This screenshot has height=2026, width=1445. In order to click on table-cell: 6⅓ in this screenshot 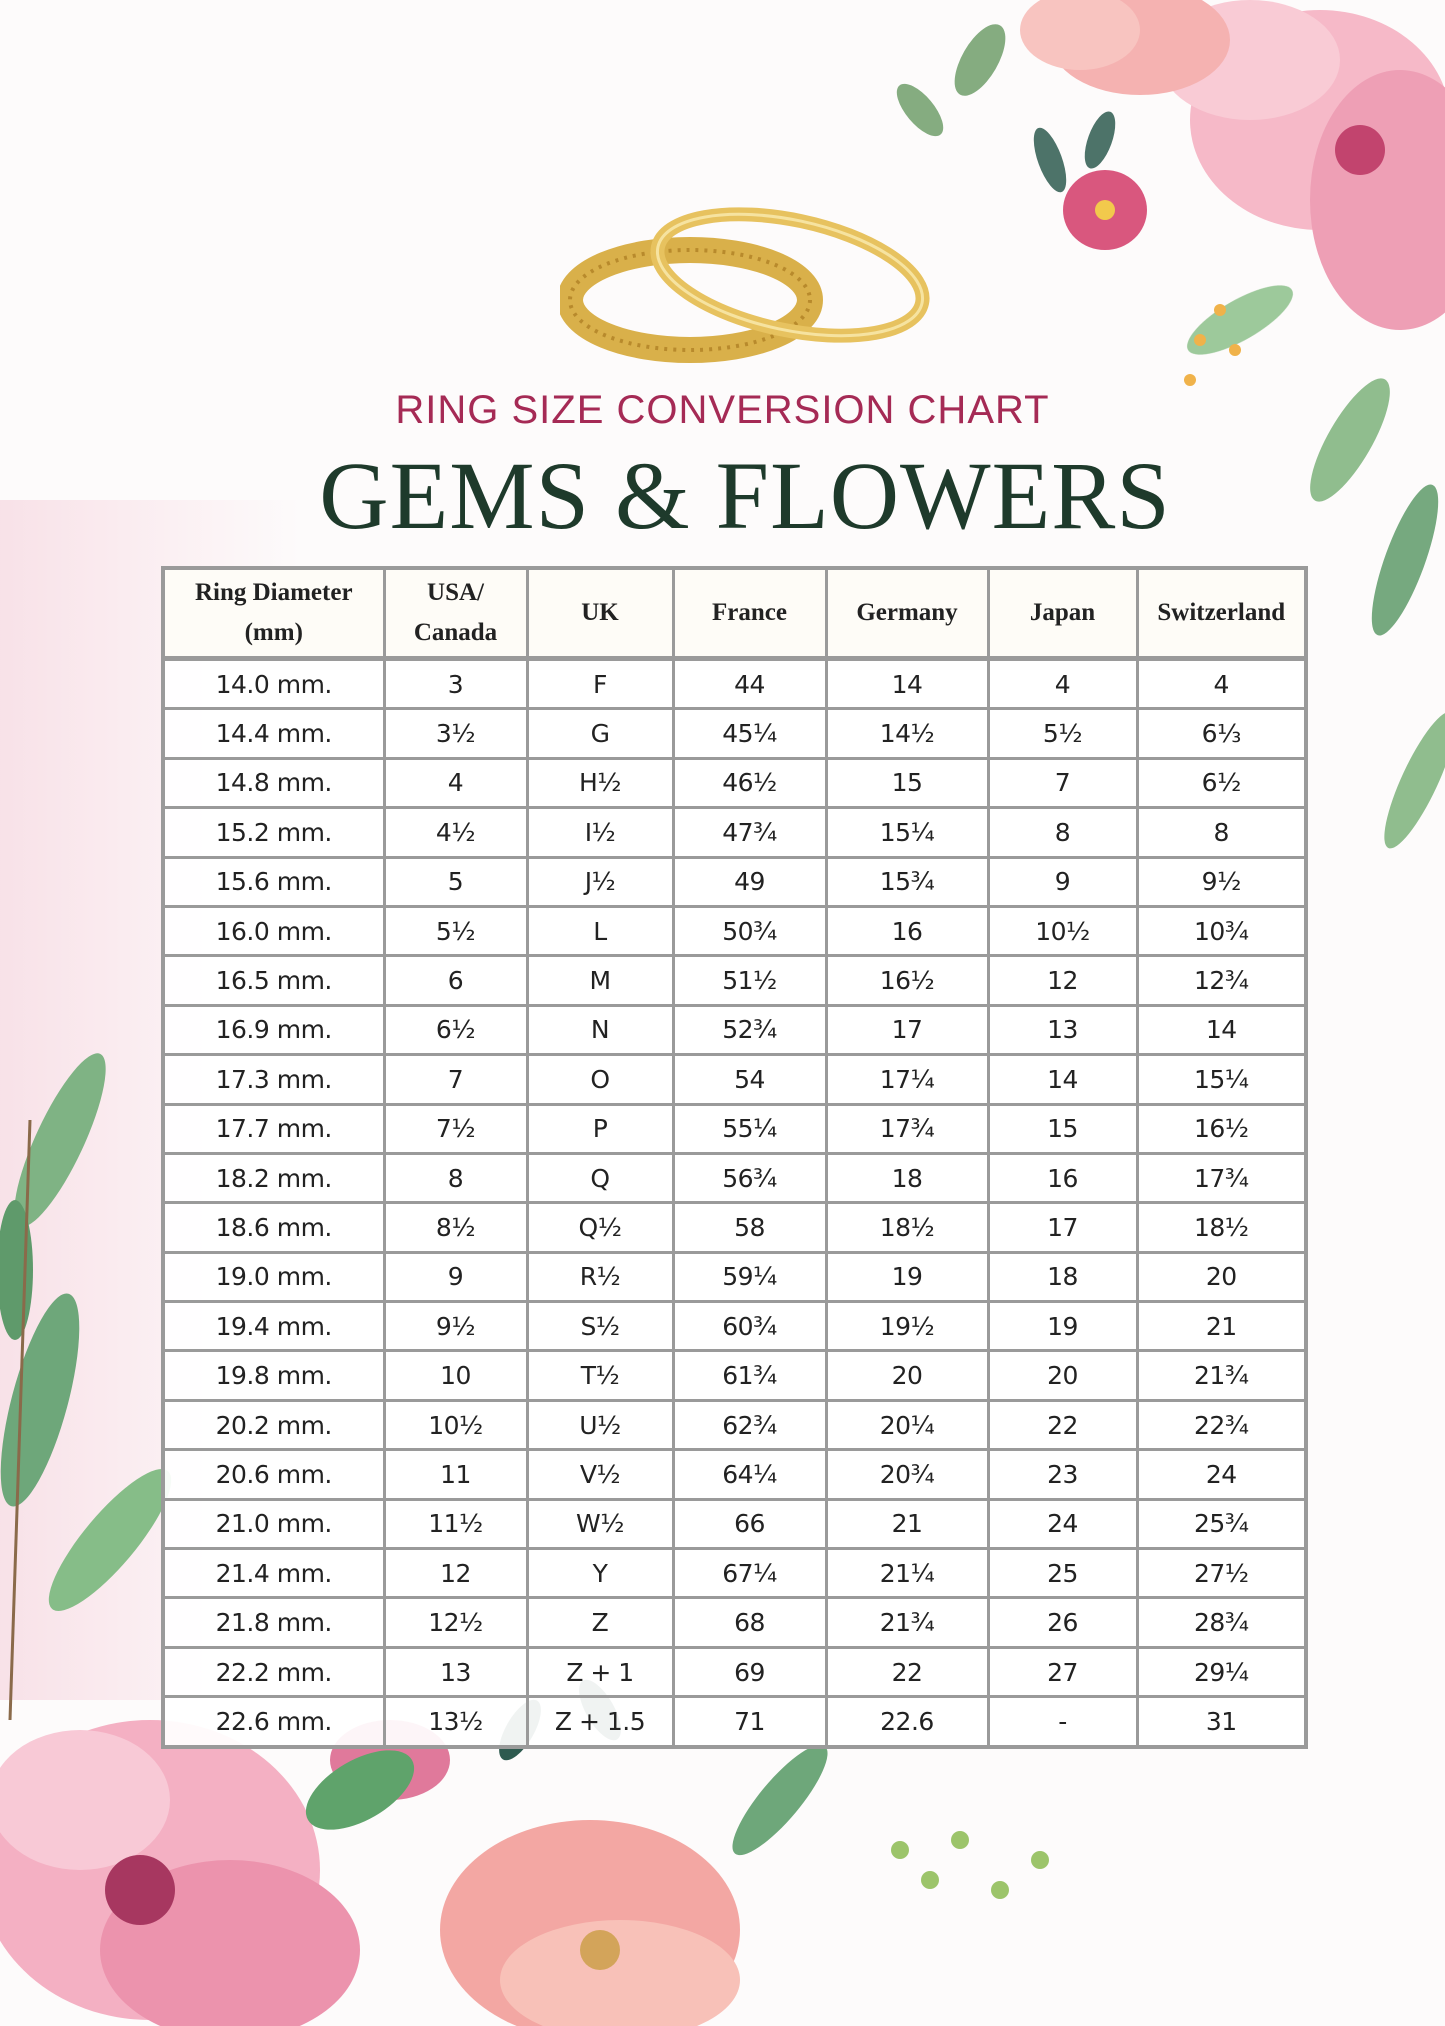, I will do `click(1221, 733)`.